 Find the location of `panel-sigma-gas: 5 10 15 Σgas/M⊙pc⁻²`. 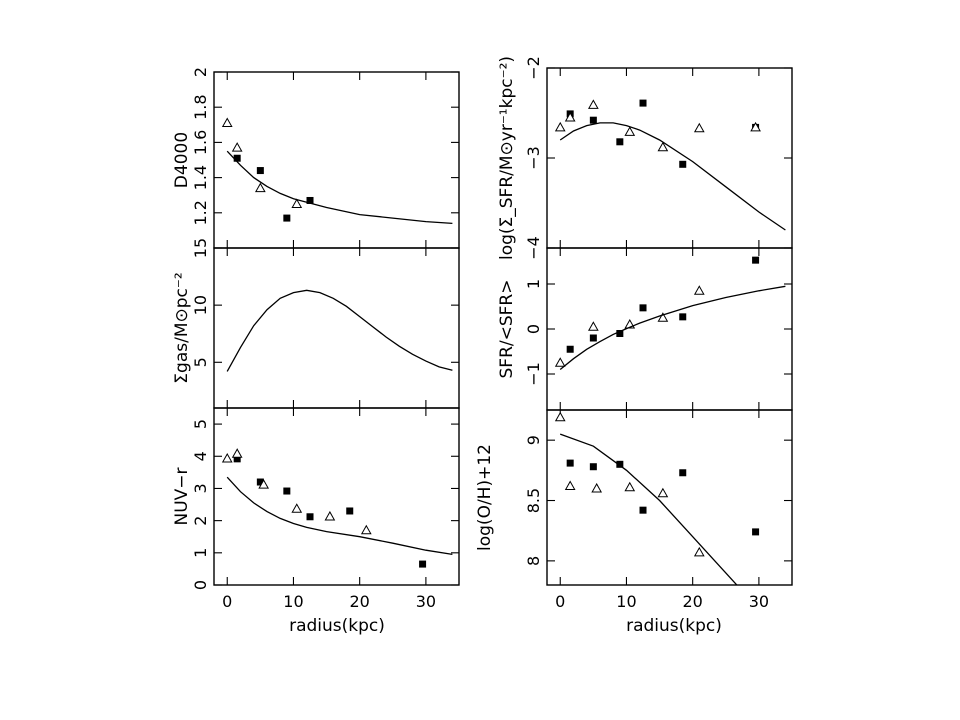

panel-sigma-gas: 5 10 15 Σgas/M⊙pc⁻² is located at coordinates (316, 323).